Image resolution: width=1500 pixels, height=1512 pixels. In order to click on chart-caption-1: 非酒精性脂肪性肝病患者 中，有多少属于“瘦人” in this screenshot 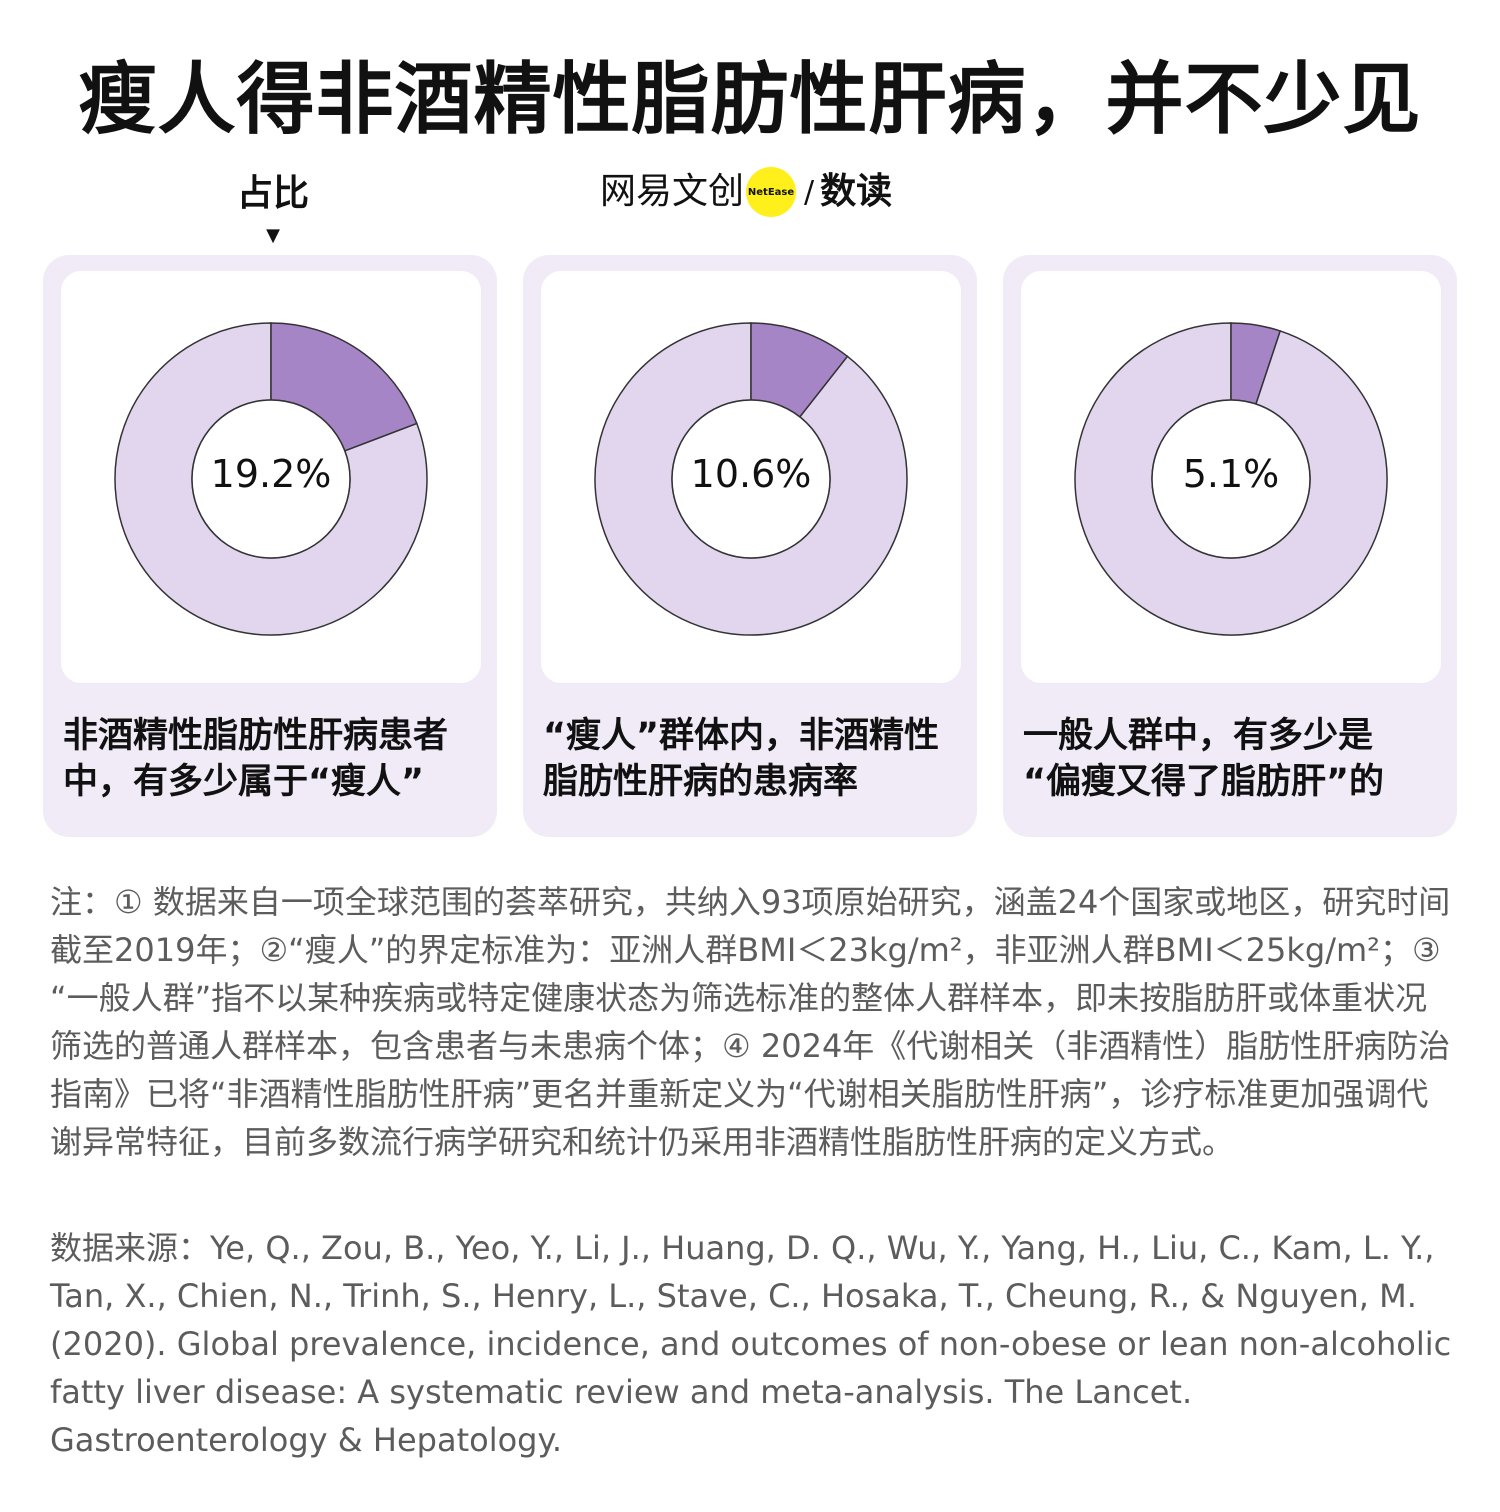, I will do `click(273, 759)`.